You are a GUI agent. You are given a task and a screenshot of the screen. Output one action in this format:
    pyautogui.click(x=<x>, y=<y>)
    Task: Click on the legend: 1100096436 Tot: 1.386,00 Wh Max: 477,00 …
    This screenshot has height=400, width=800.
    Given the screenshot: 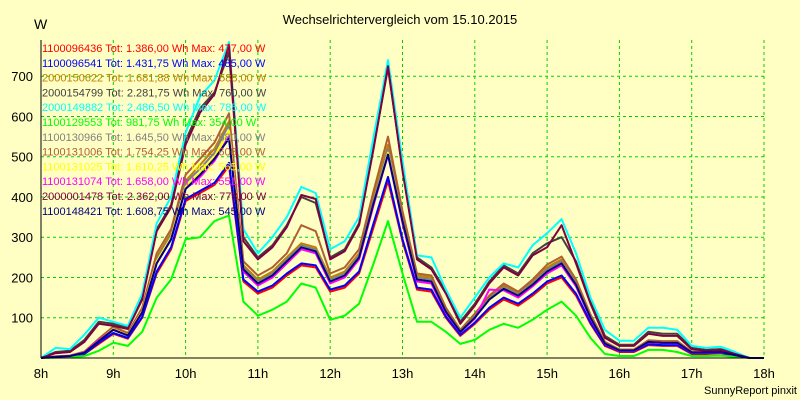 What is the action you would take?
    pyautogui.click(x=154, y=130)
    